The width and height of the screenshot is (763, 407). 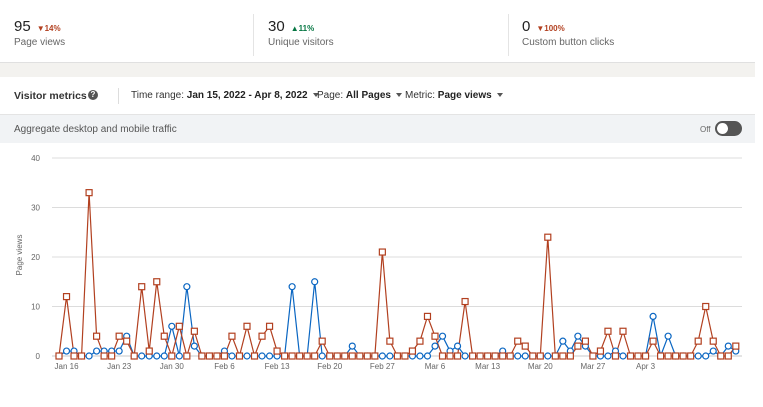 What do you see at coordinates (330, 95) in the screenshot?
I see `page-label: Page:` at bounding box center [330, 95].